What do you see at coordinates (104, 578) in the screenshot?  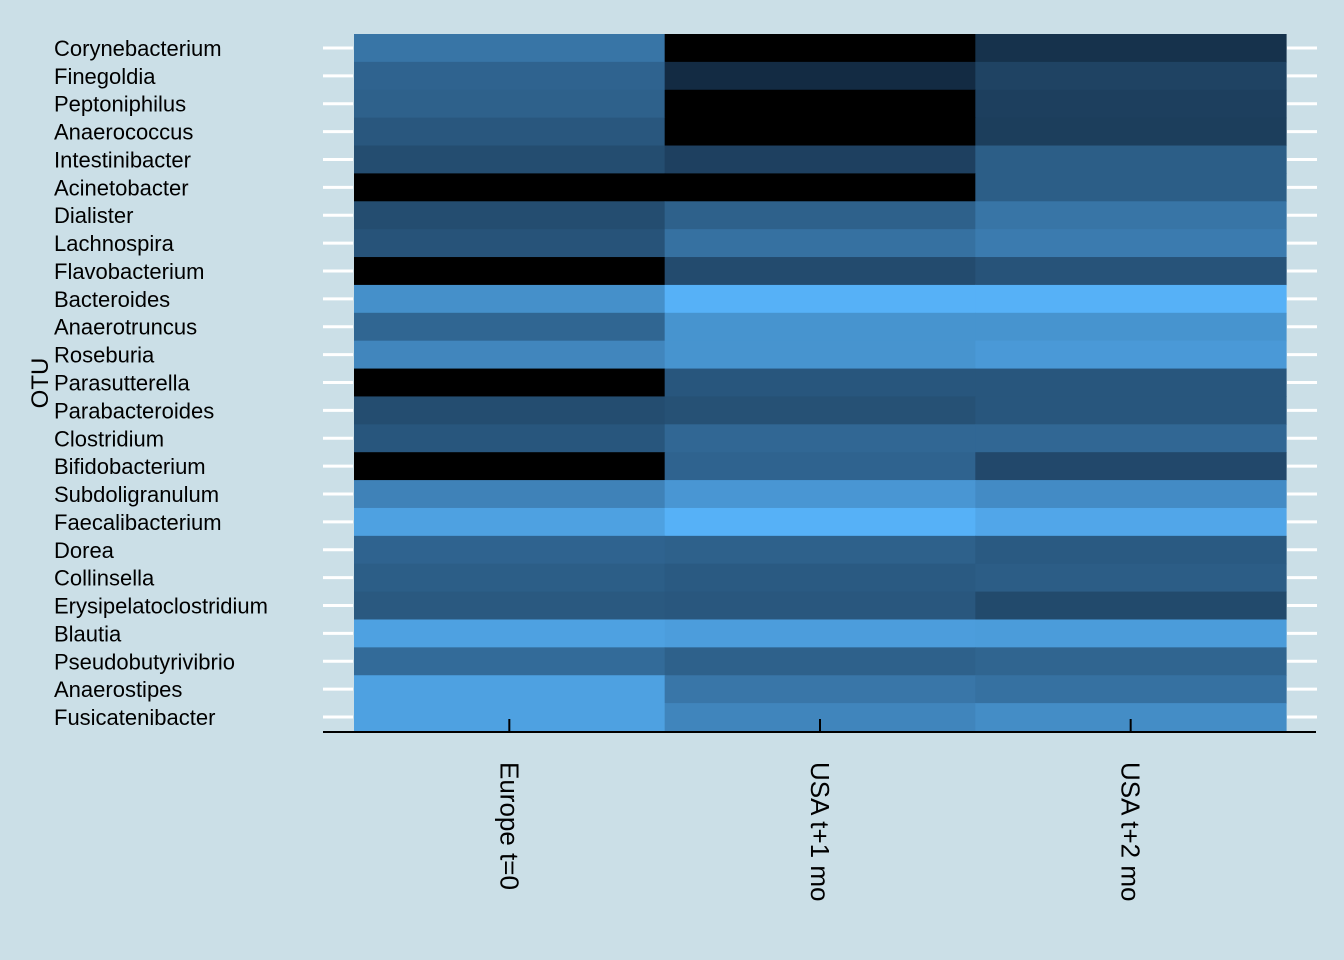 I see `y-tick-label: Collinsella` at bounding box center [104, 578].